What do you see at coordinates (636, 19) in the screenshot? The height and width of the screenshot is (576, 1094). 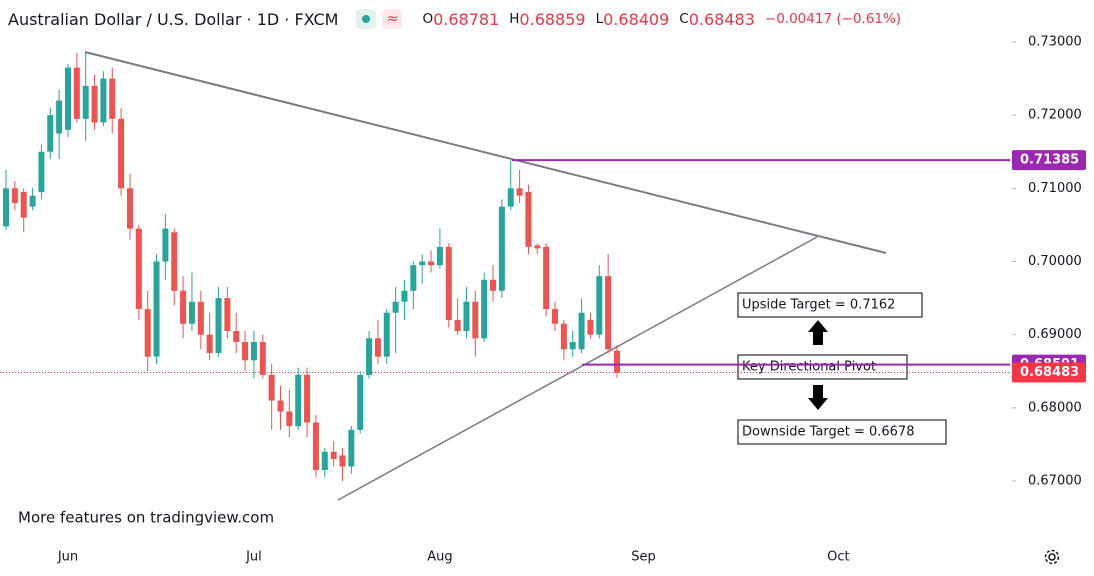 I see `legend-value: 0.68409` at bounding box center [636, 19].